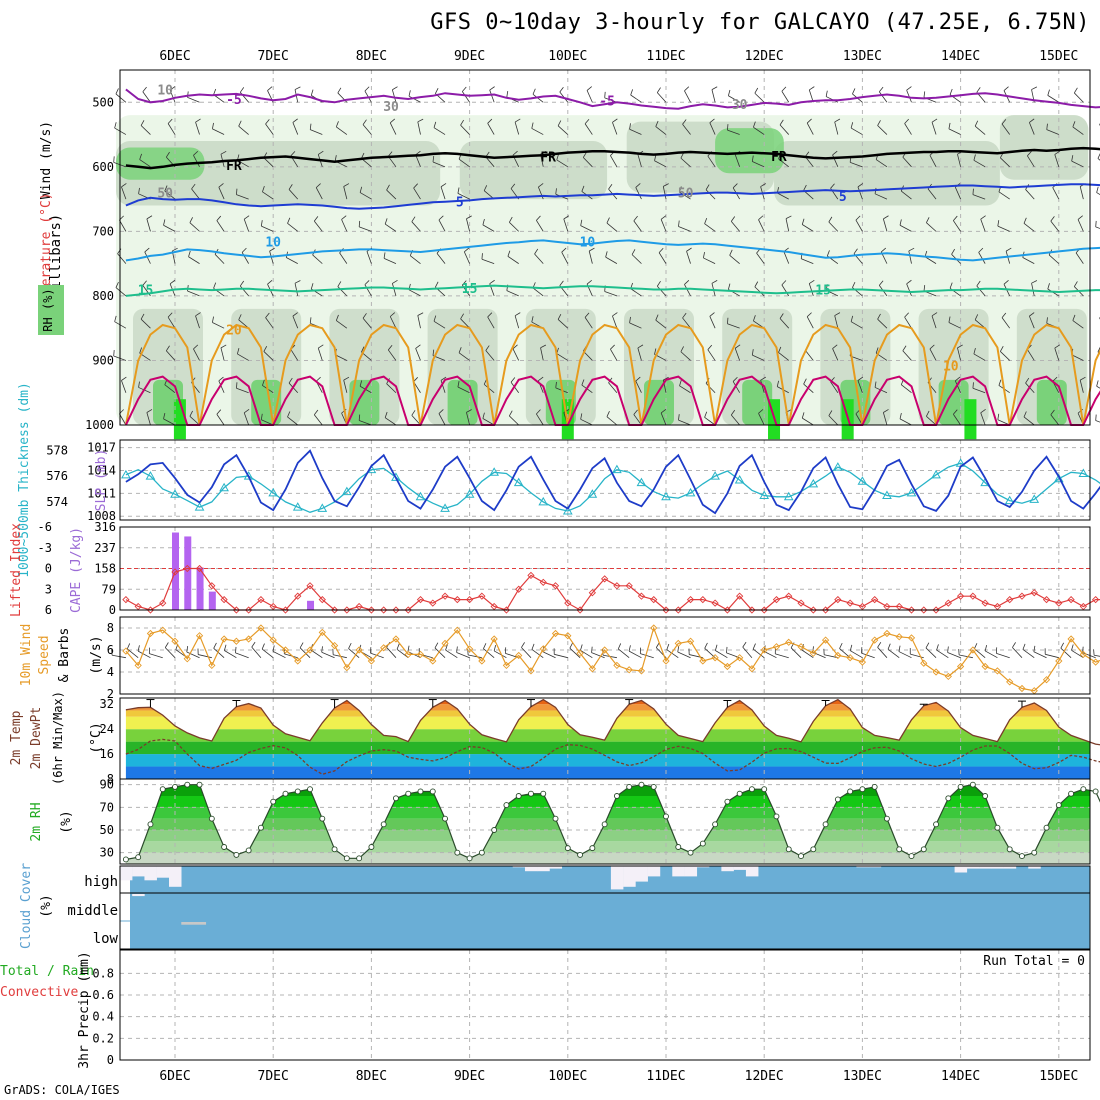  Describe the element at coordinates (96, 654) in the screenshot. I see `y-axis-label-units: (m/s)` at that location.